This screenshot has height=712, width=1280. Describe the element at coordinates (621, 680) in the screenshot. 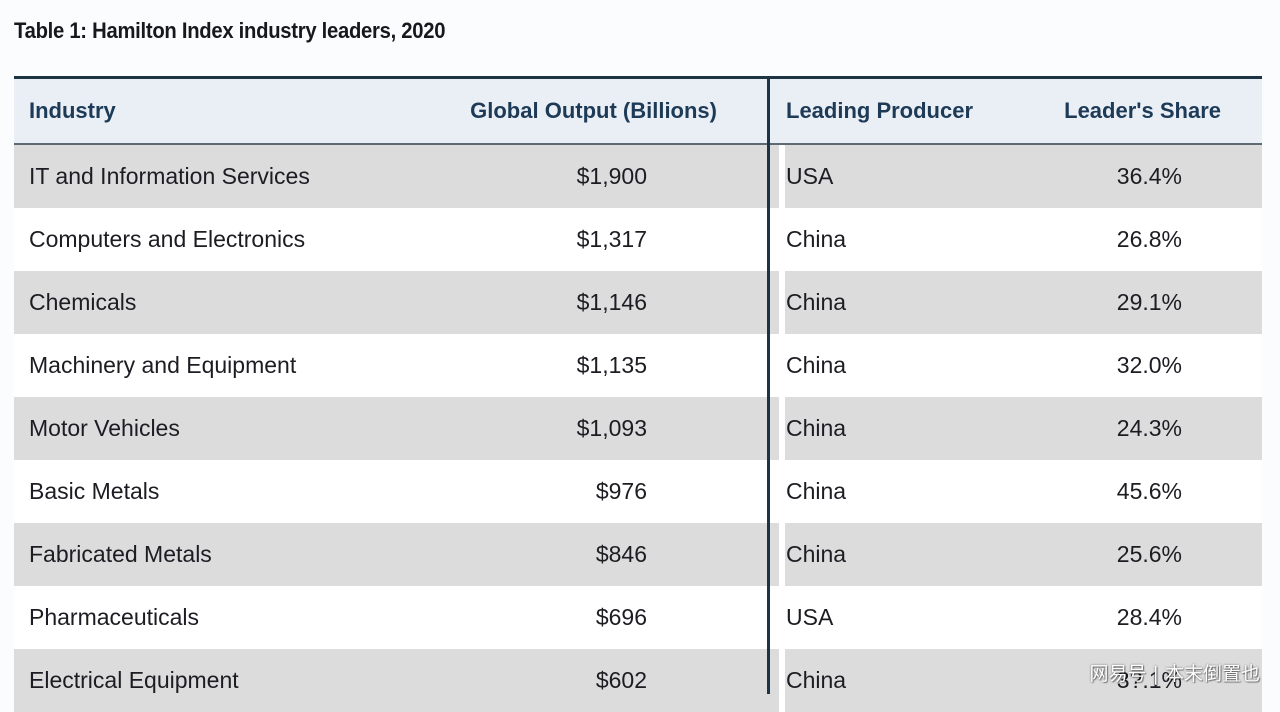

I see `global-output-cell: $602` at that location.